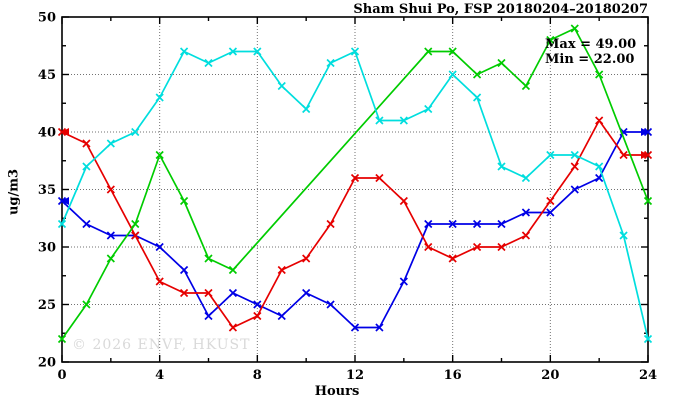 This screenshot has width=674, height=409. What do you see at coordinates (47, 363) in the screenshot?
I see `y-tick-label: 20` at bounding box center [47, 363].